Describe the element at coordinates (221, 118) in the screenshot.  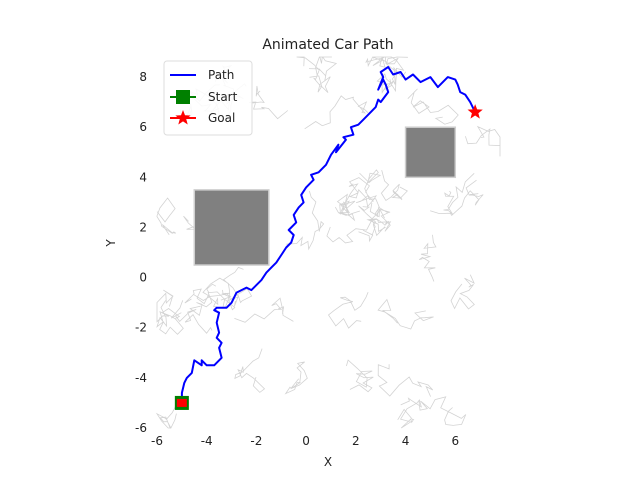
I see `legend-goal-label: Goal` at that location.